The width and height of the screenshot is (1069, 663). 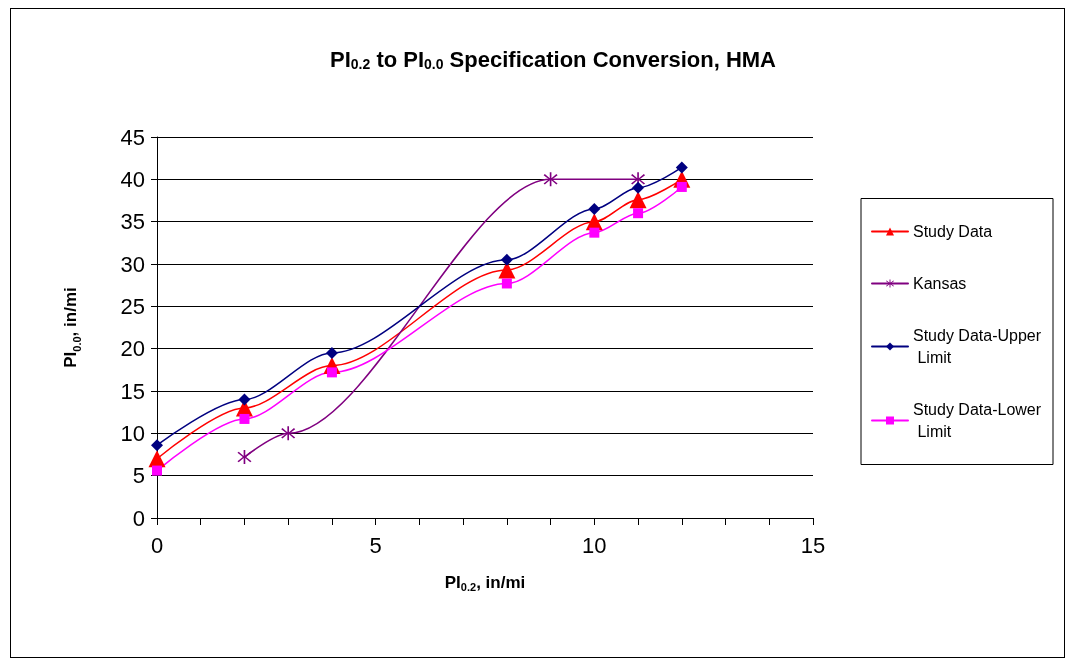 What do you see at coordinates (132, 179) in the screenshot?
I see `y-tick-label: 40` at bounding box center [132, 179].